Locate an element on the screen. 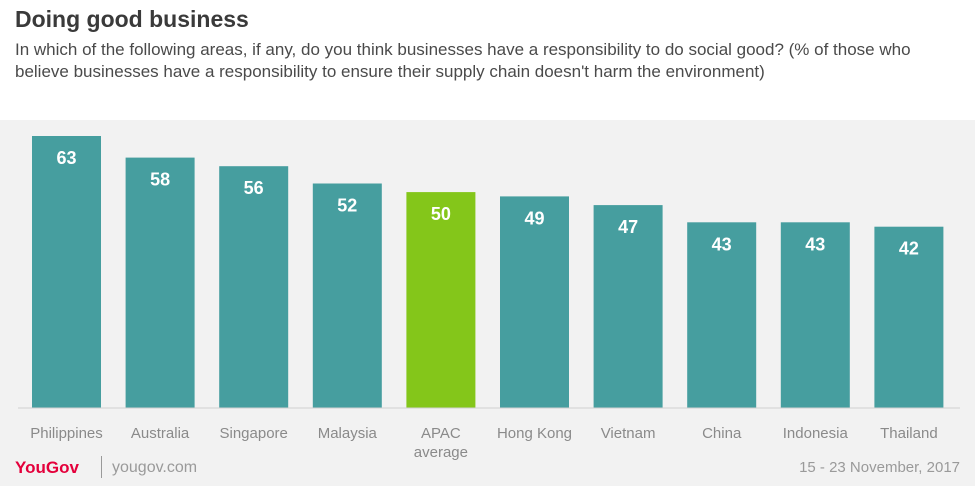  category-label: Malaysia is located at coordinates (348, 433).